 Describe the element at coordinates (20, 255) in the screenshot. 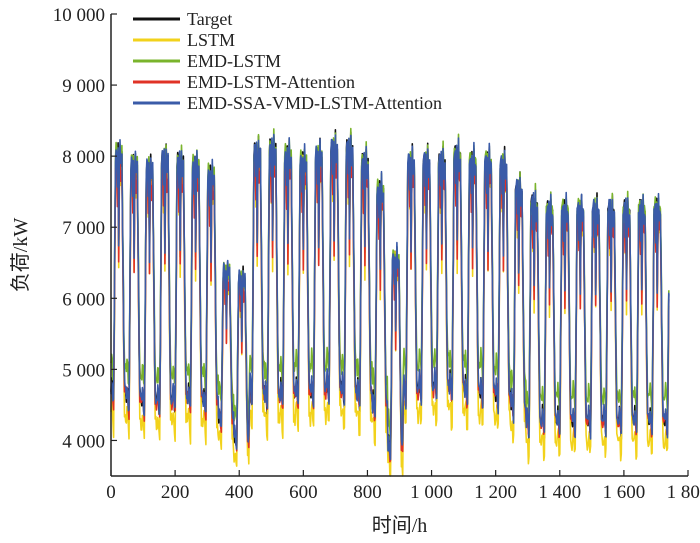

I see `y-axis-title: 负荷/kW` at that location.